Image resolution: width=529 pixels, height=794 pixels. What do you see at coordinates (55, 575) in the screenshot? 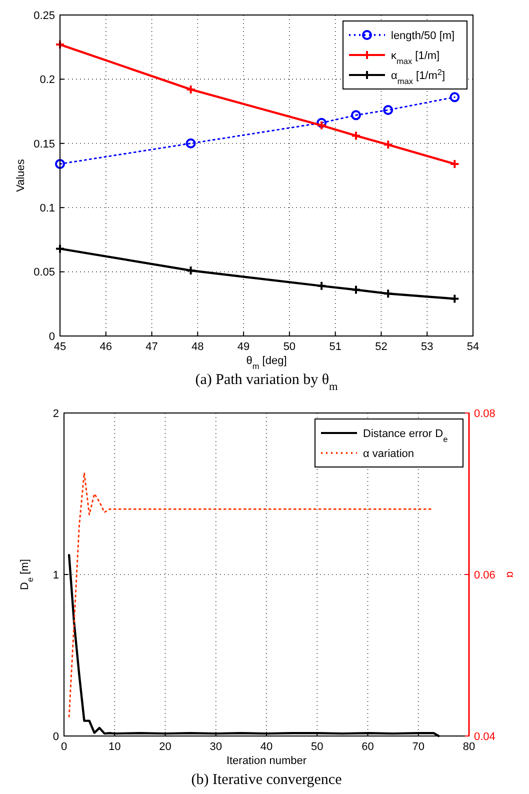
I see `y-tick-label: 1` at bounding box center [55, 575].